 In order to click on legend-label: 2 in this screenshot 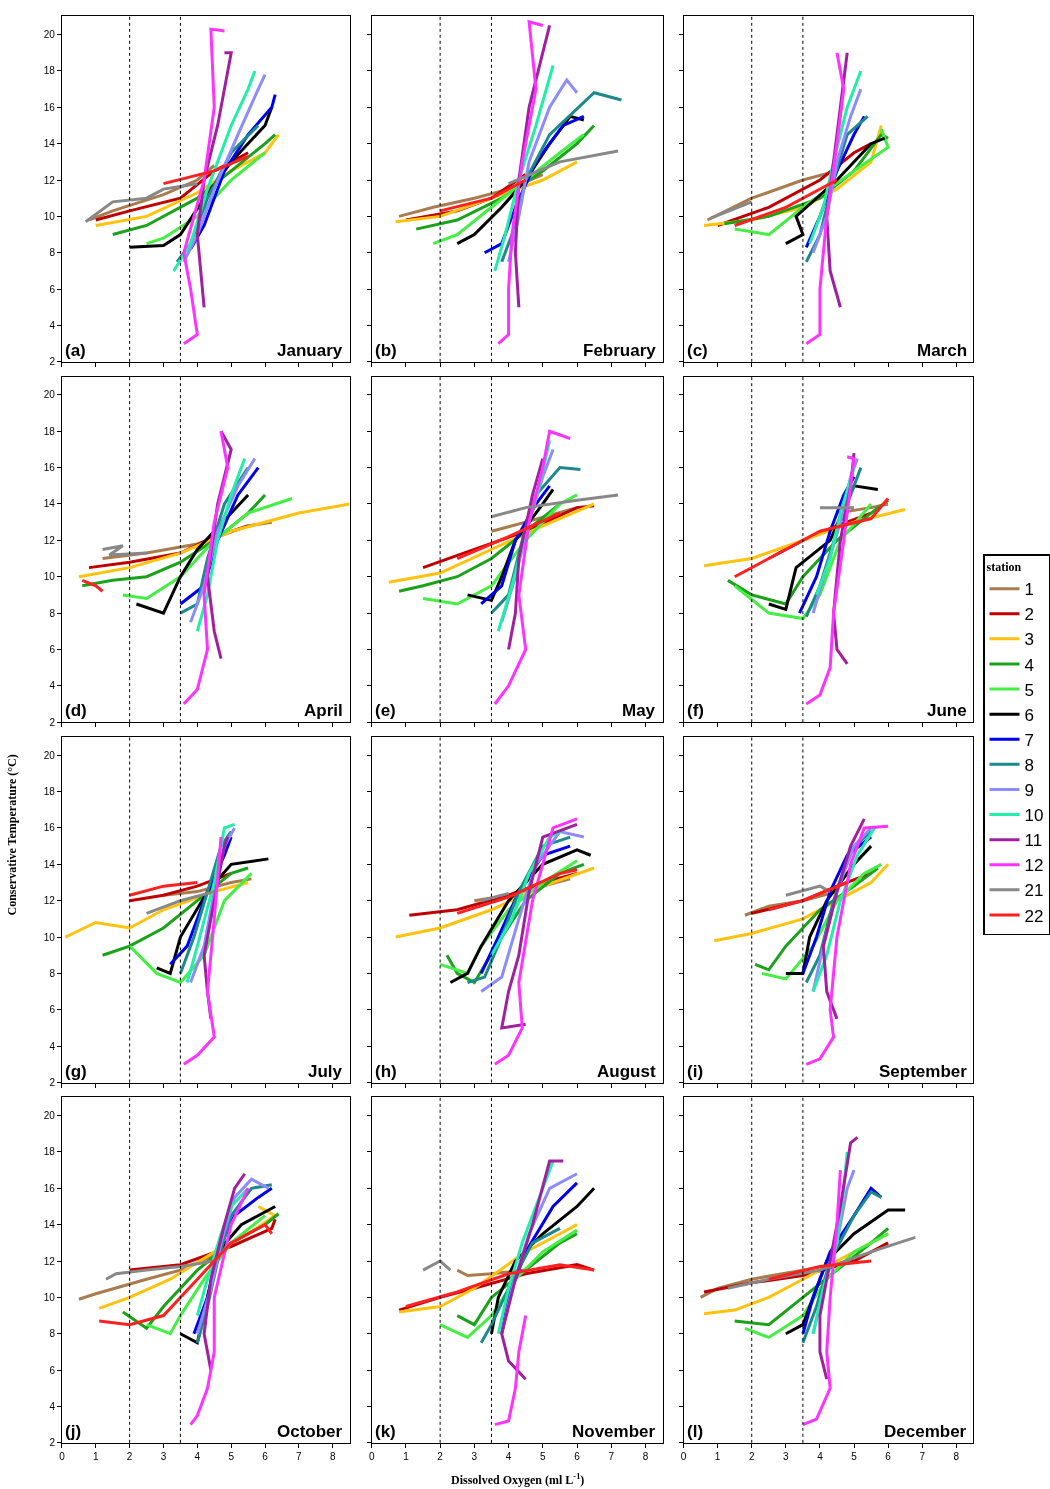, I will do `click(1029, 615)`.